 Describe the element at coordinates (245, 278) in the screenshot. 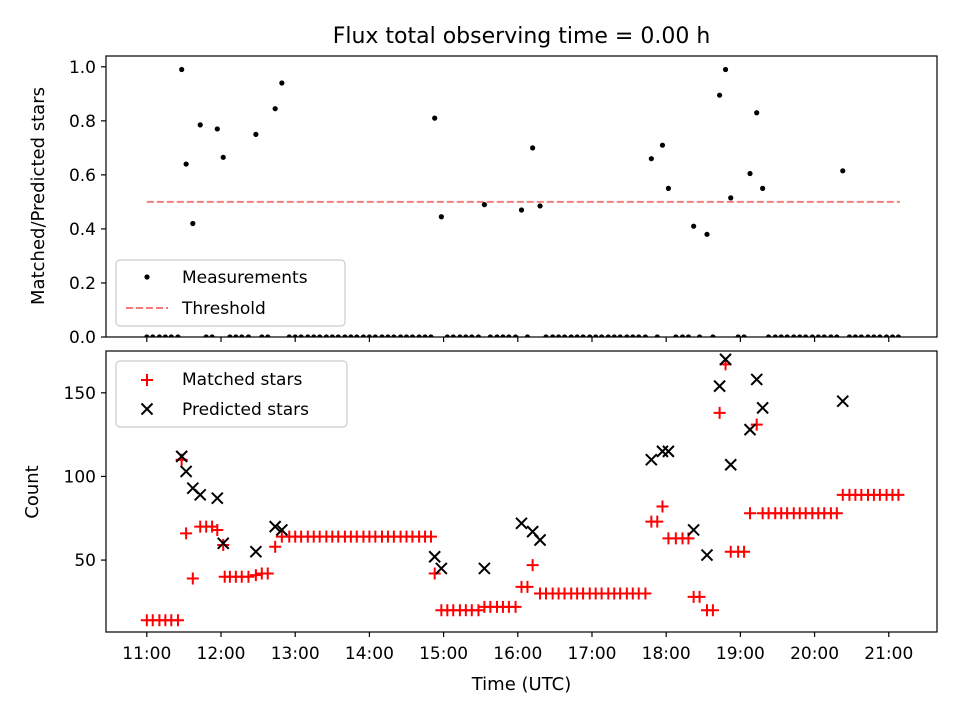

I see `legend-measurements-label: Measurements` at that location.